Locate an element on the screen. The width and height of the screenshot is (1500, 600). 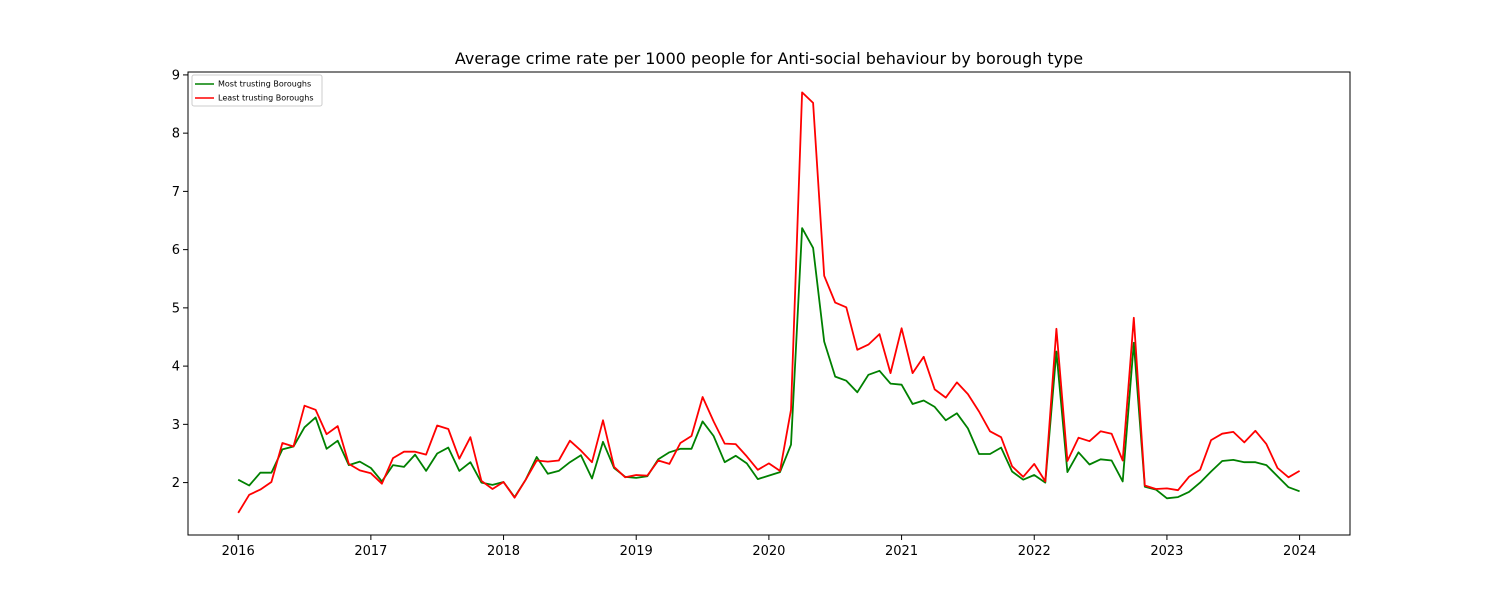
y-tick-label-6: 6 is located at coordinates (176, 250).